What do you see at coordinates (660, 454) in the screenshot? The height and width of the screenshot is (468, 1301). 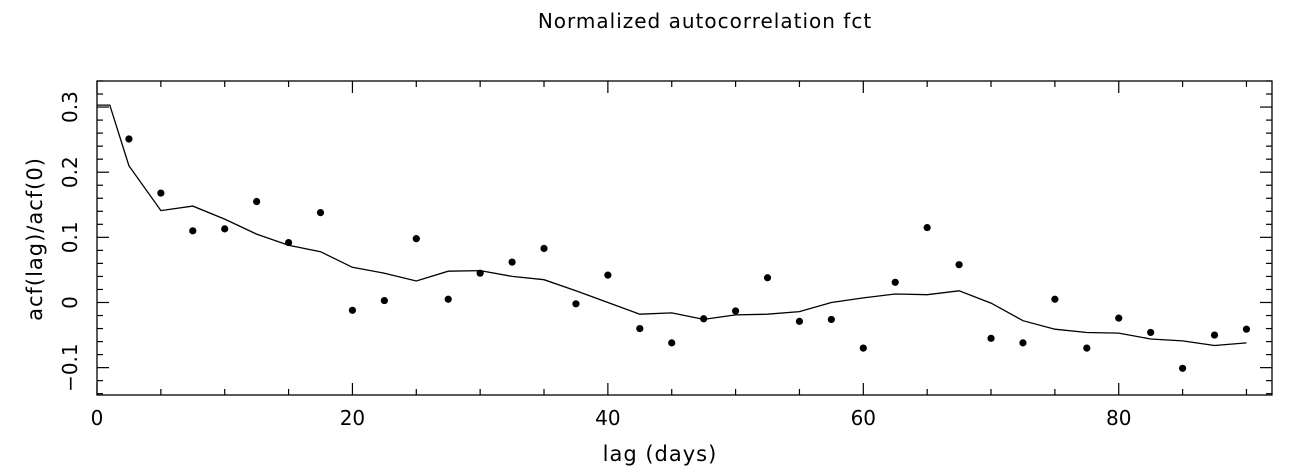 I see `x-axis-label: lag (days)` at bounding box center [660, 454].